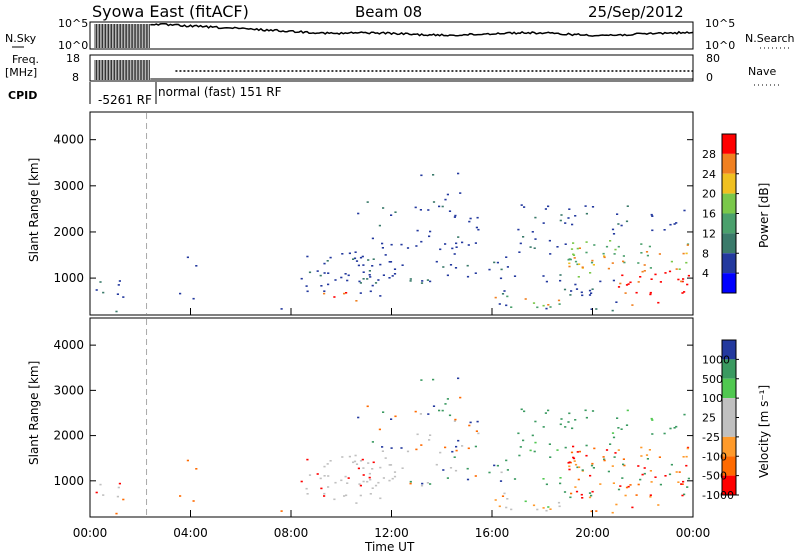 This screenshot has width=800, height=554. I want to click on y-tick-label: 4000, so click(68, 345).